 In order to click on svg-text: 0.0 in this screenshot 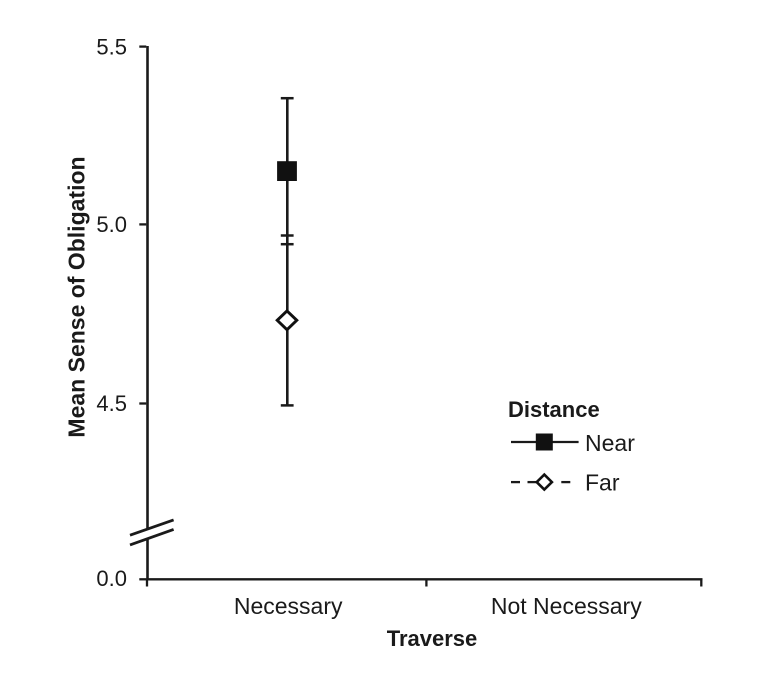, I will do `click(111, 578)`.